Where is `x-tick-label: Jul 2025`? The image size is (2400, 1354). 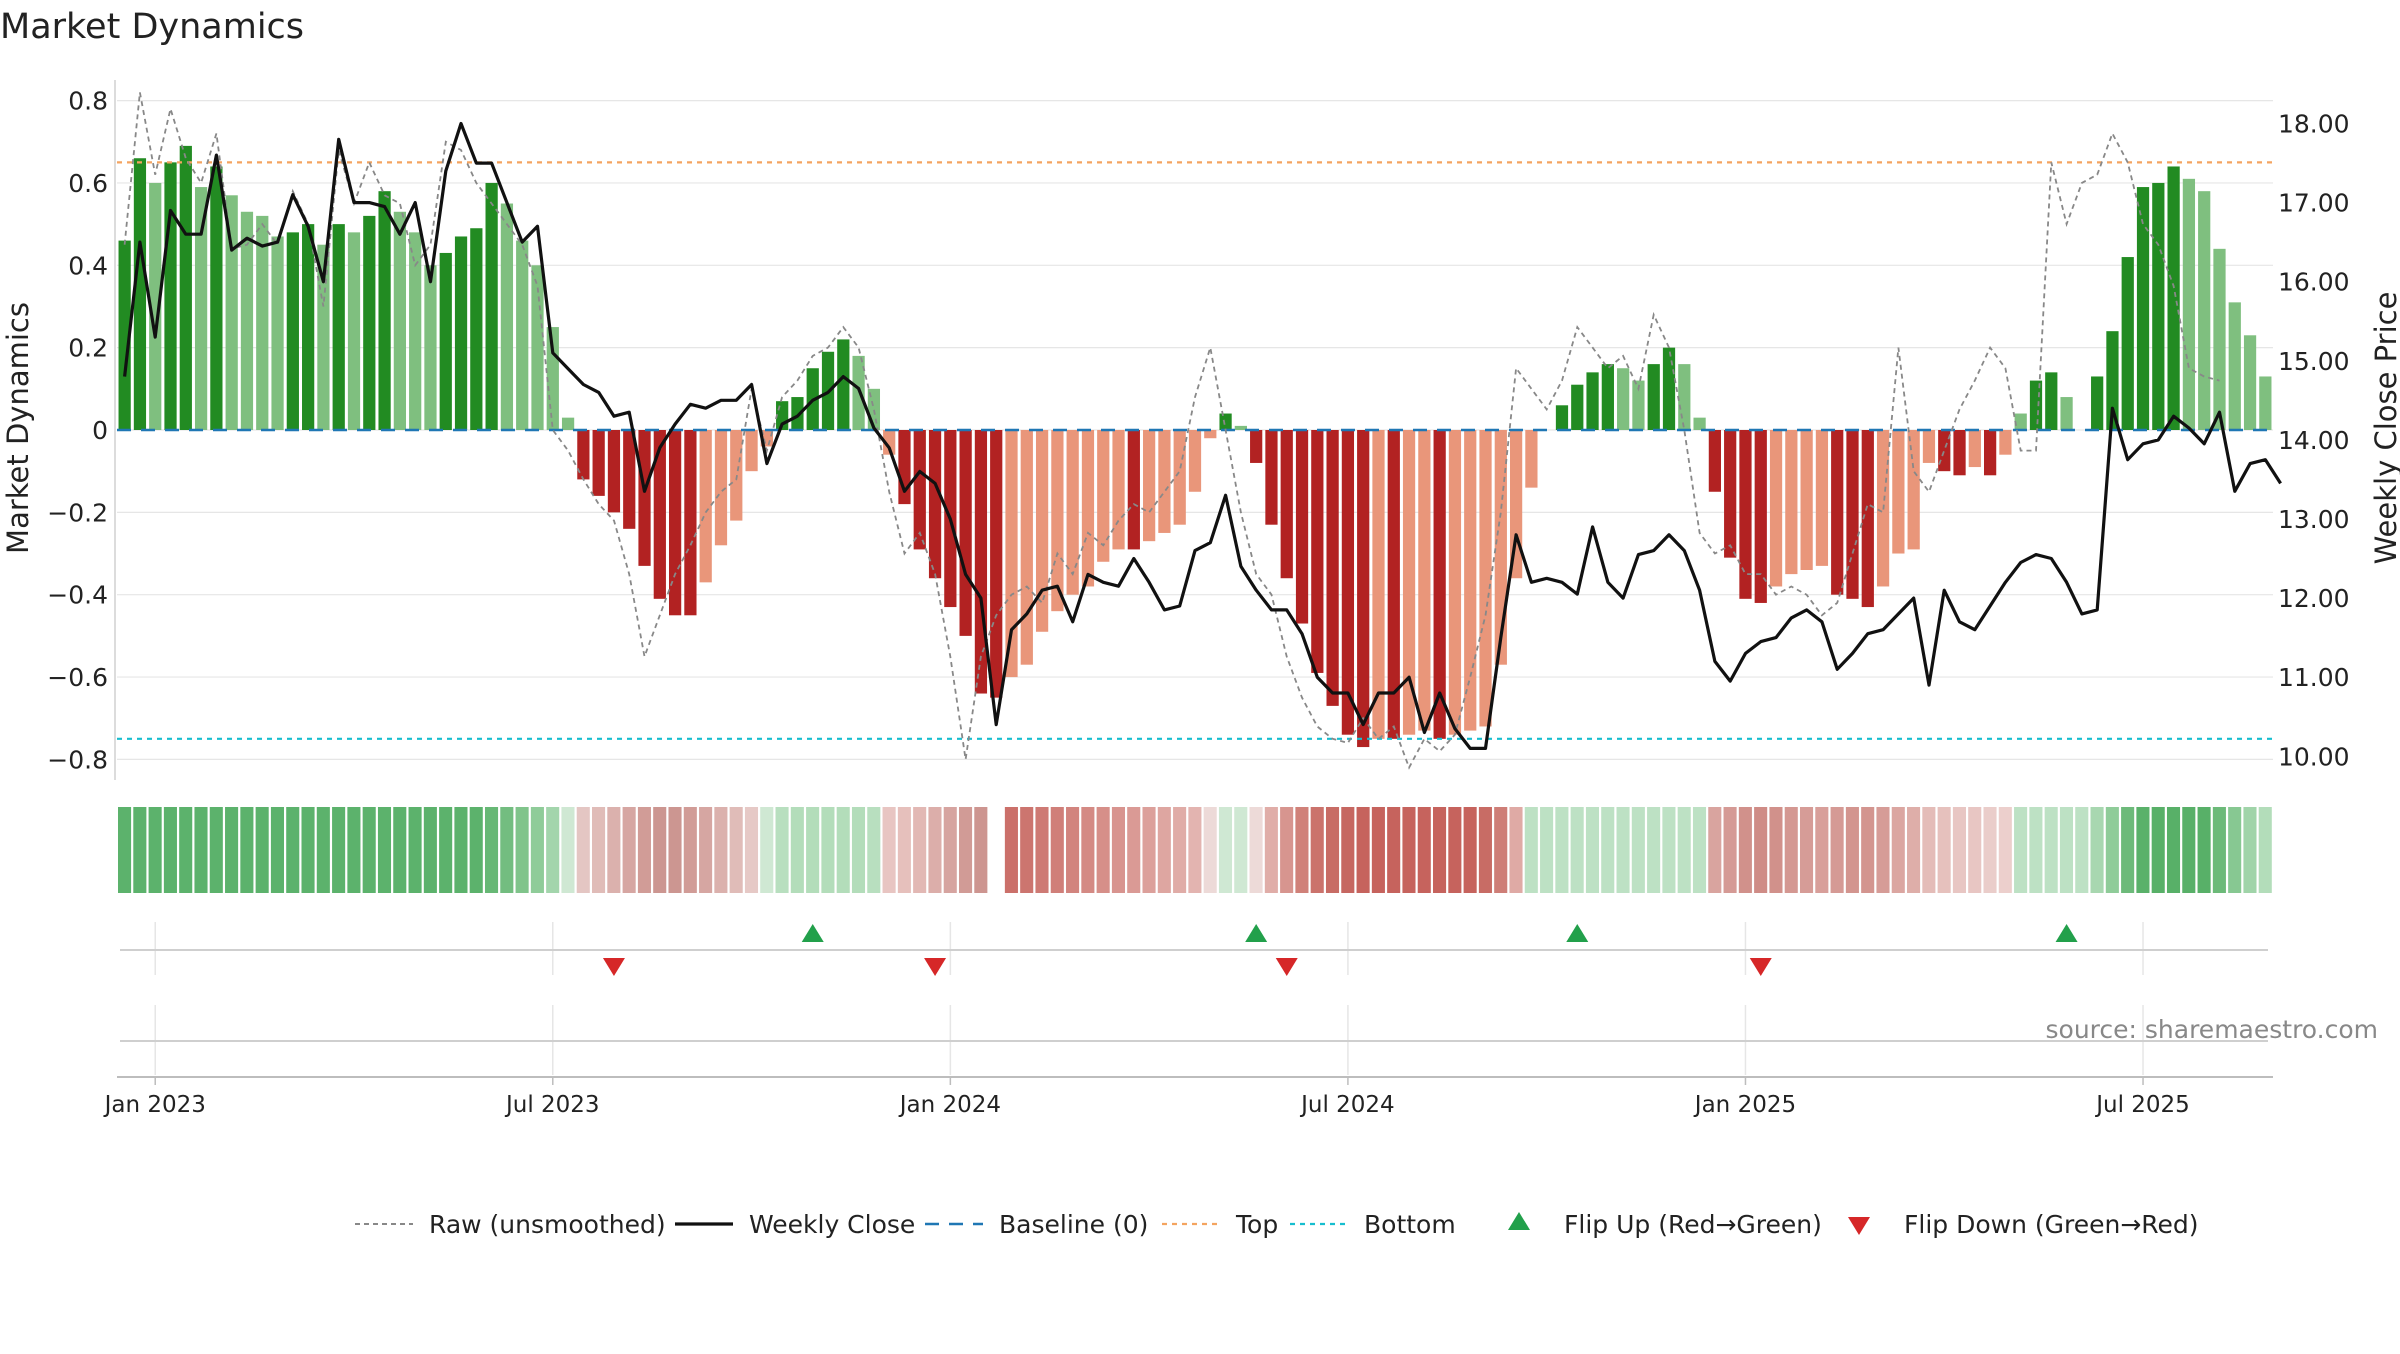 x-tick-label: Jul 2025 is located at coordinates (2142, 1105).